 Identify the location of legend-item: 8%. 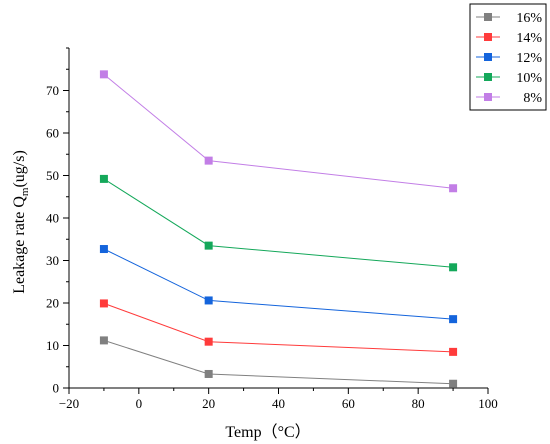
(509, 98).